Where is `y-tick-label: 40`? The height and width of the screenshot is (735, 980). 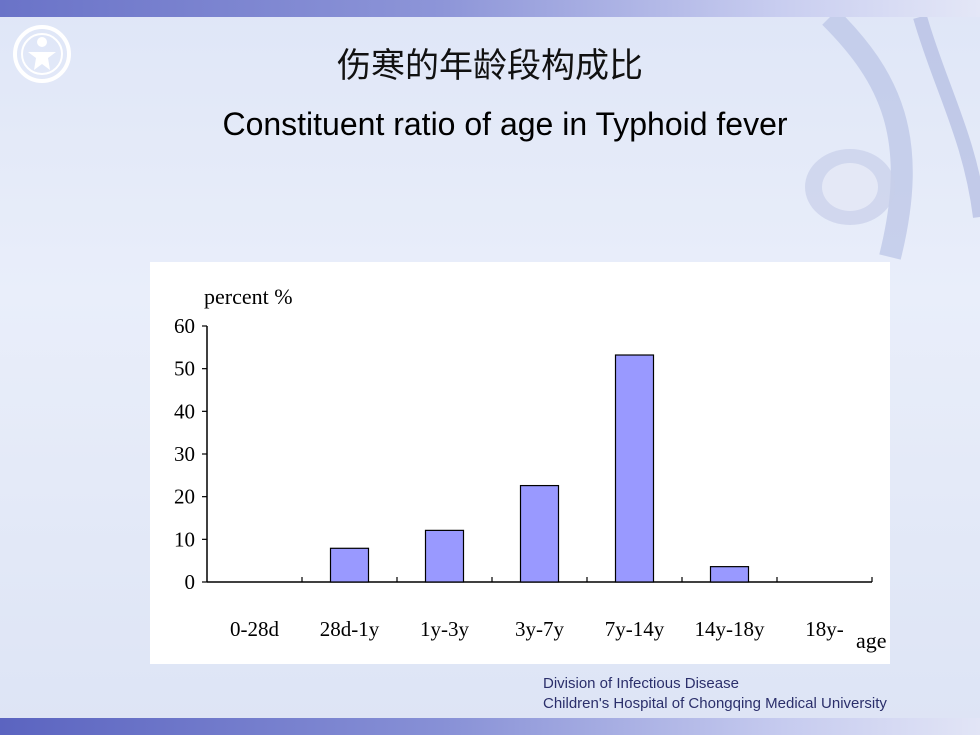 y-tick-label: 40 is located at coordinates (184, 411).